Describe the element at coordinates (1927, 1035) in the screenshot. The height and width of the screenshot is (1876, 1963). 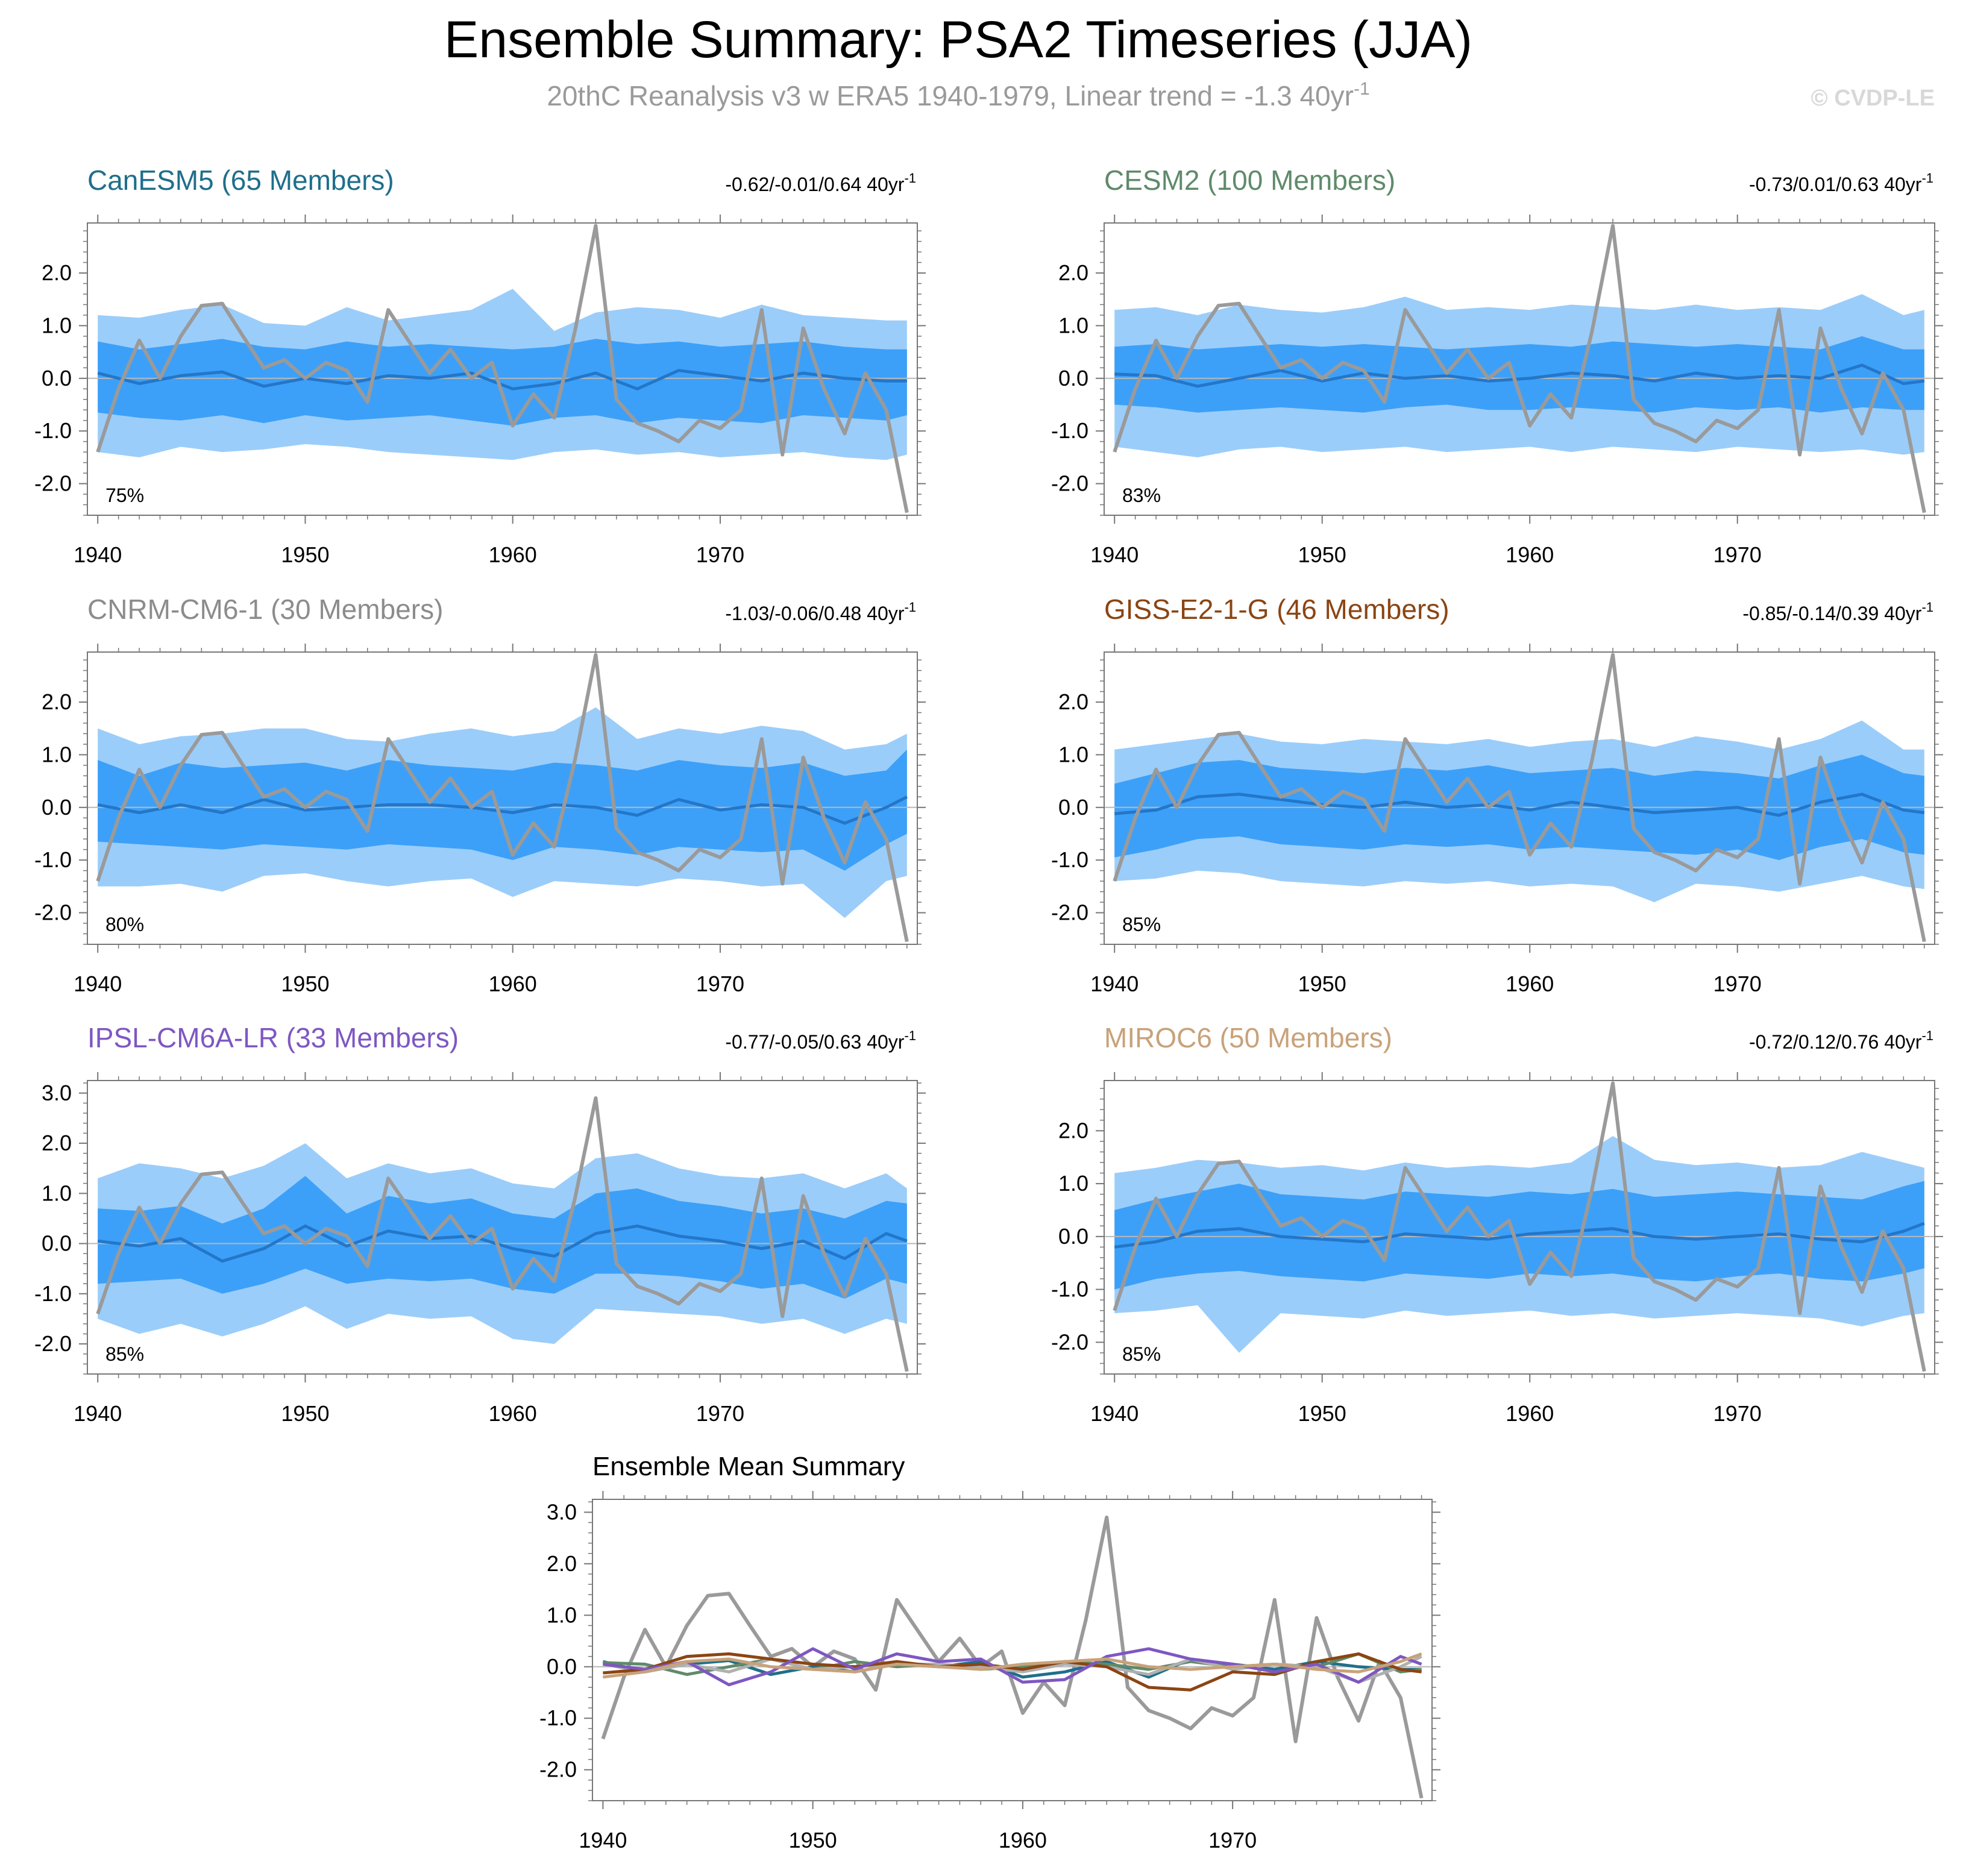
I see `trend-sup-miroc6: -1` at that location.